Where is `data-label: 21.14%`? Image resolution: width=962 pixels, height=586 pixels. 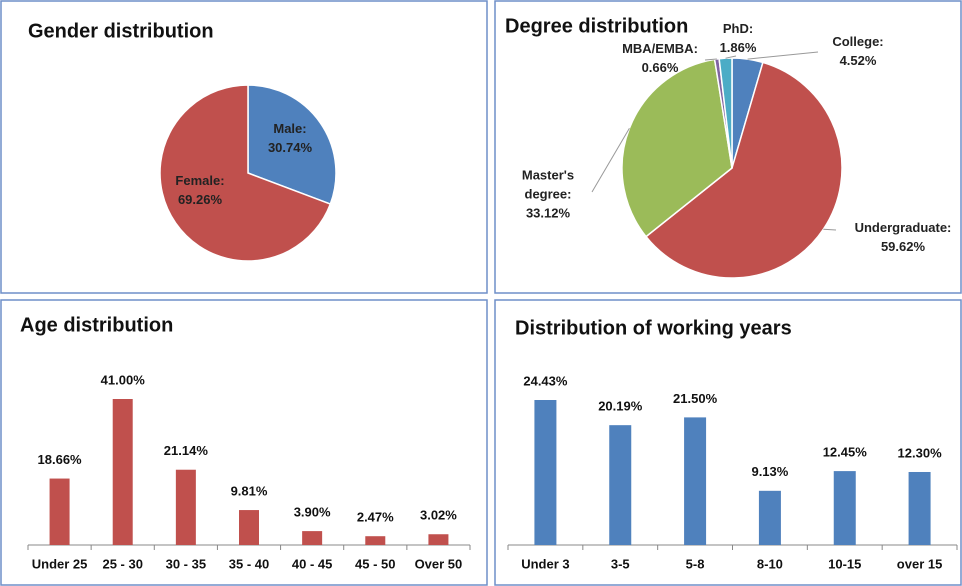 data-label: 21.14% is located at coordinates (186, 450).